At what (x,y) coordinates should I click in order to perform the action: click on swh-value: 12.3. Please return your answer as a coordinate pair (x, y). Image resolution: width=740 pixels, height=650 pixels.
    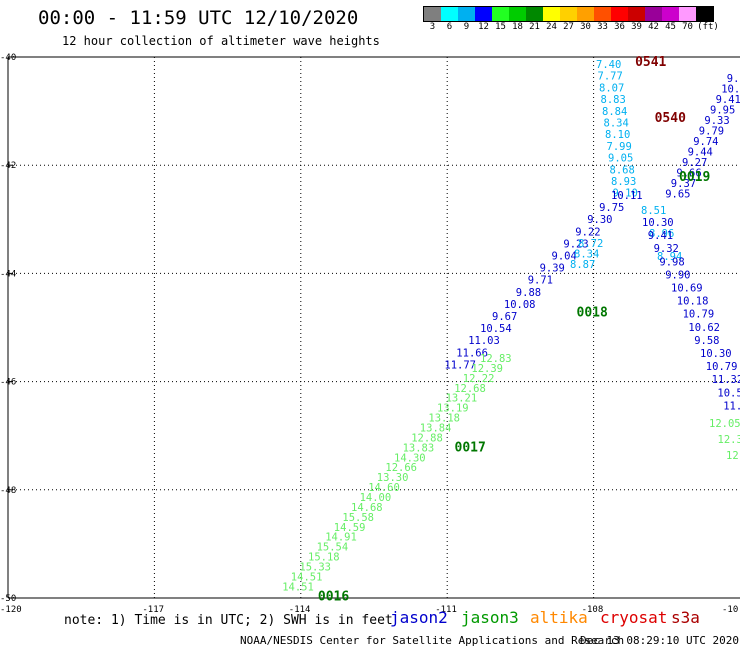
    Looking at the image, I should click on (729, 440).